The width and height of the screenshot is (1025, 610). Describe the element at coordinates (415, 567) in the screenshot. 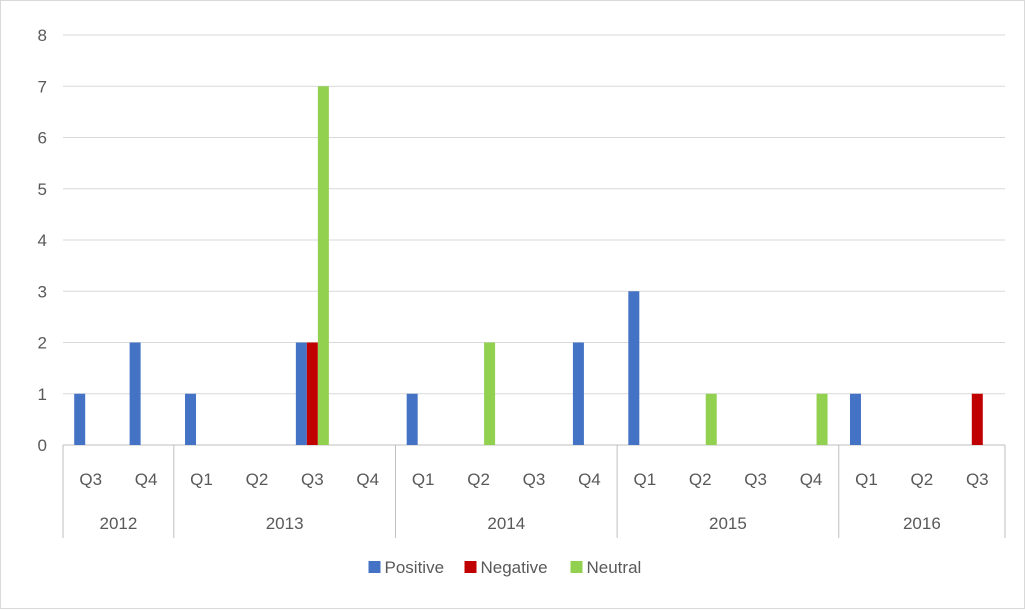

I see `legend-label-positive: Positive` at that location.